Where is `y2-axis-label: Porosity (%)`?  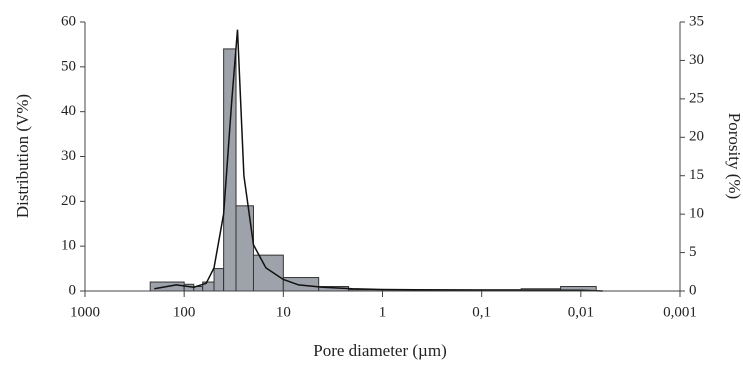
y2-axis-label: Porosity (%) is located at coordinates (734, 156).